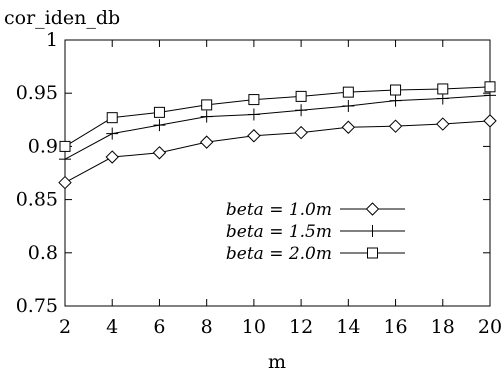 The height and width of the screenshot is (373, 503). I want to click on y-tick-label: 0.9, so click(43, 146).